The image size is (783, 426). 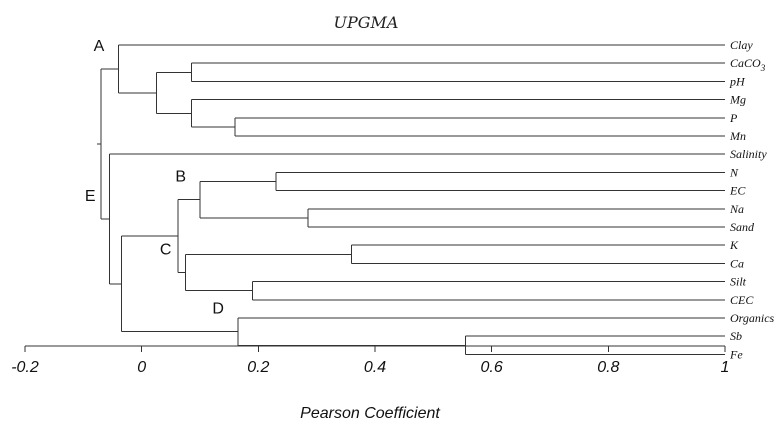 I want to click on x-axis: -0.2 0 0.2 0.4 0.6 0.8 1, so click(x=370, y=360).